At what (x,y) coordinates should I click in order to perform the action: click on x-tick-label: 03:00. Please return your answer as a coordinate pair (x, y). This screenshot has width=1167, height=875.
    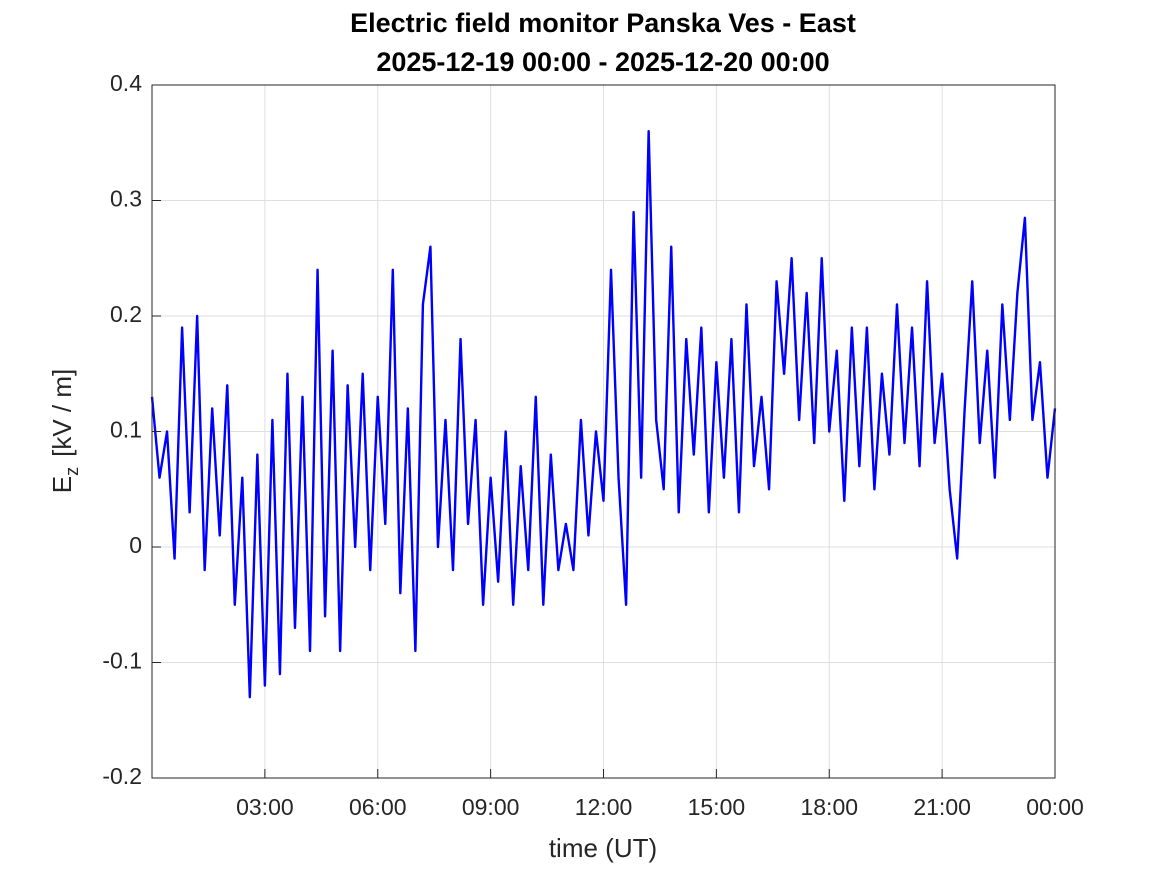
    Looking at the image, I should click on (265, 807).